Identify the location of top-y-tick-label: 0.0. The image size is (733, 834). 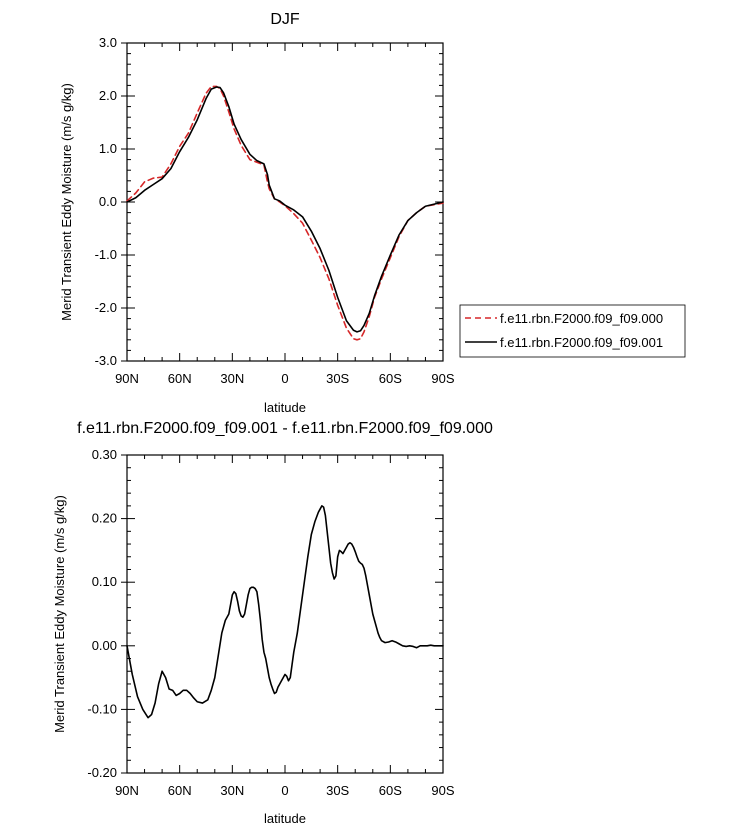
(108, 201).